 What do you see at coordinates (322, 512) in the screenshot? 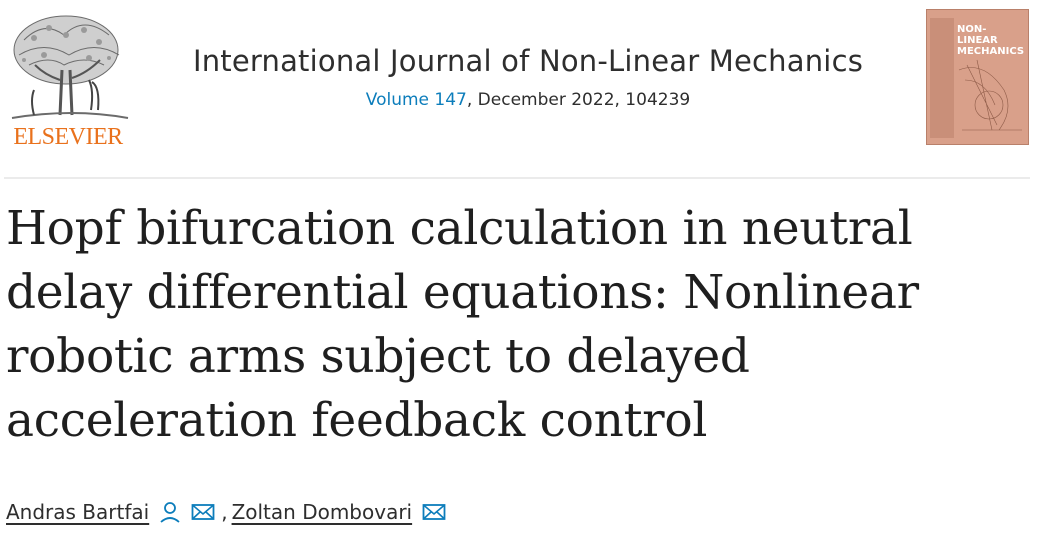
I see `author-link: Zoltan Dombovari` at bounding box center [322, 512].